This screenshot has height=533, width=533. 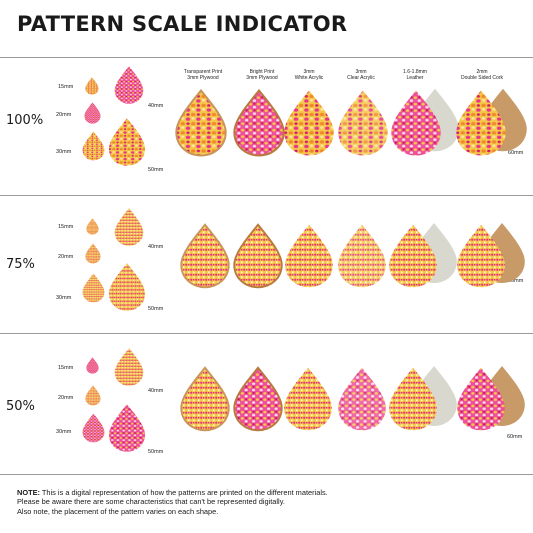 I want to click on scale-label: 75%, so click(x=20, y=264).